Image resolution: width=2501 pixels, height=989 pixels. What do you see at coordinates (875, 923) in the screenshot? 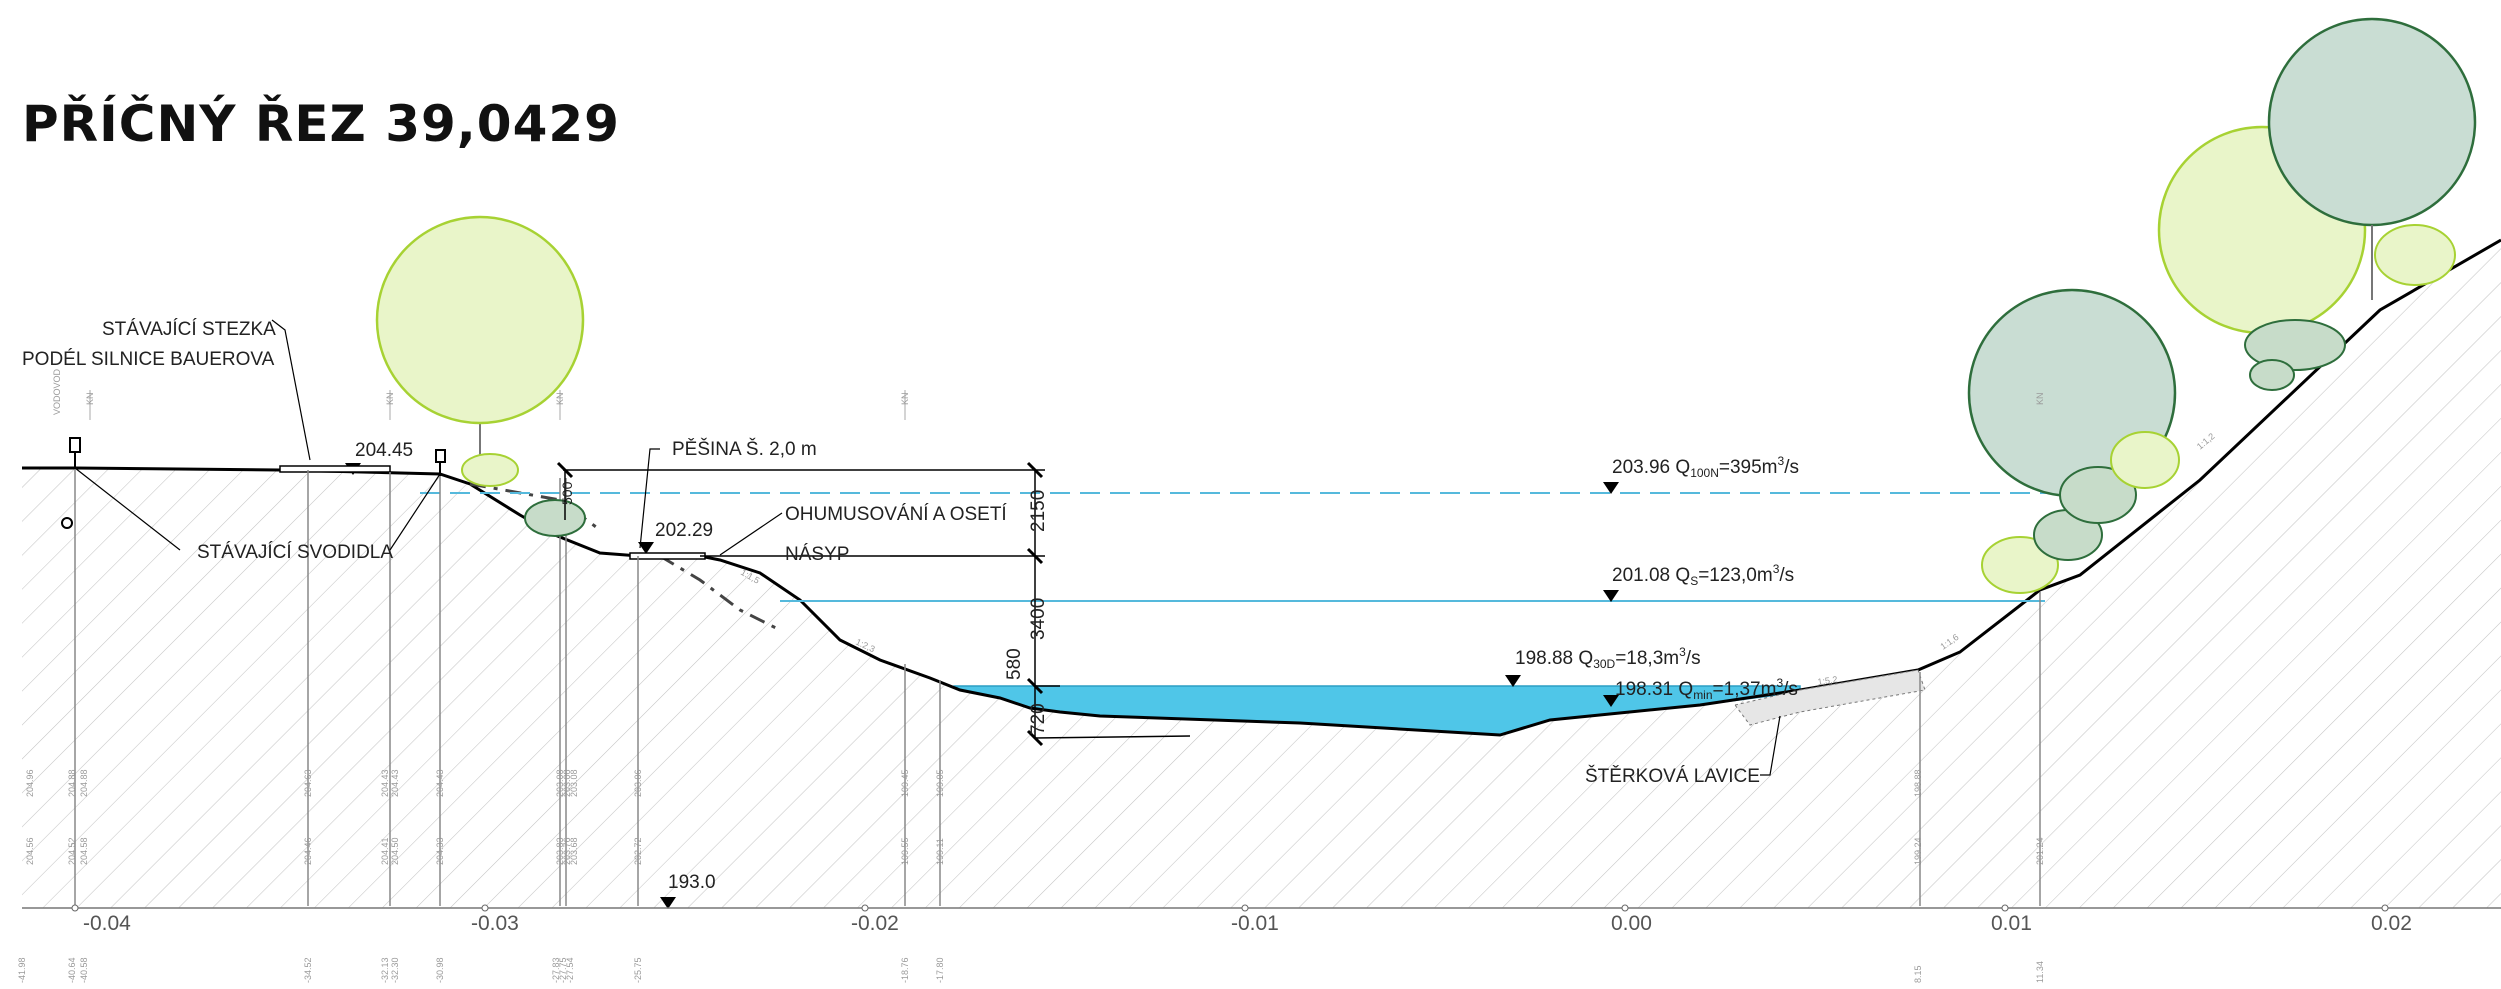
I see `x-axis-label: -0.02` at bounding box center [875, 923].